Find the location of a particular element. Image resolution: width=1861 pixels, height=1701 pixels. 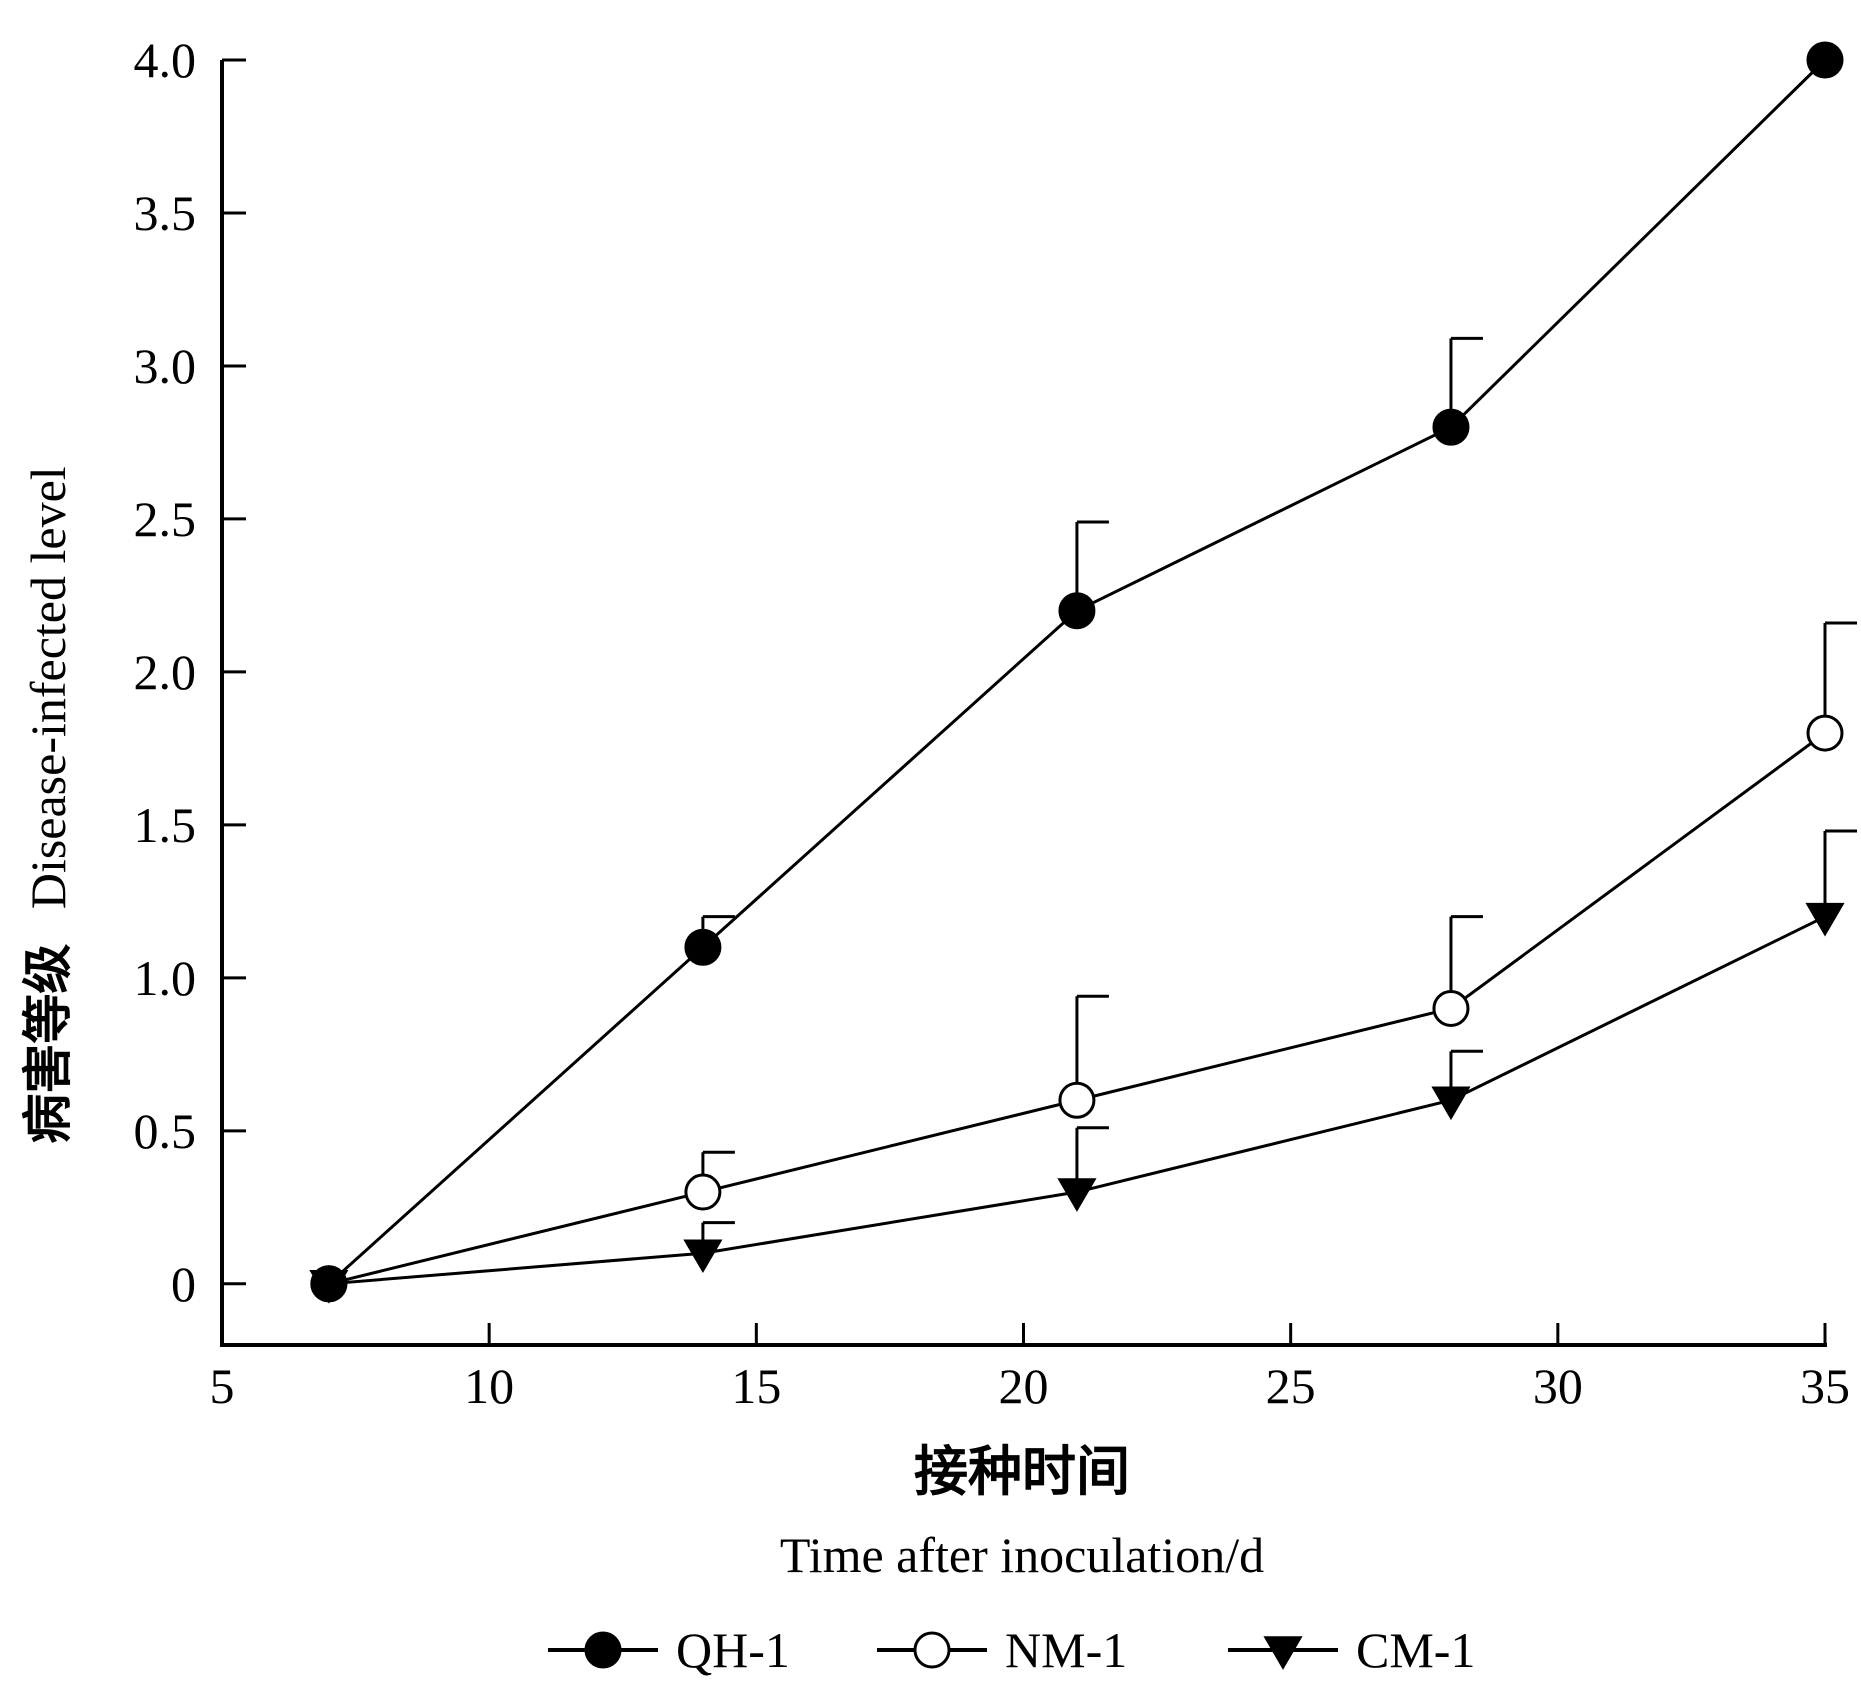

x-tick-label: 20 is located at coordinates (1024, 1386).